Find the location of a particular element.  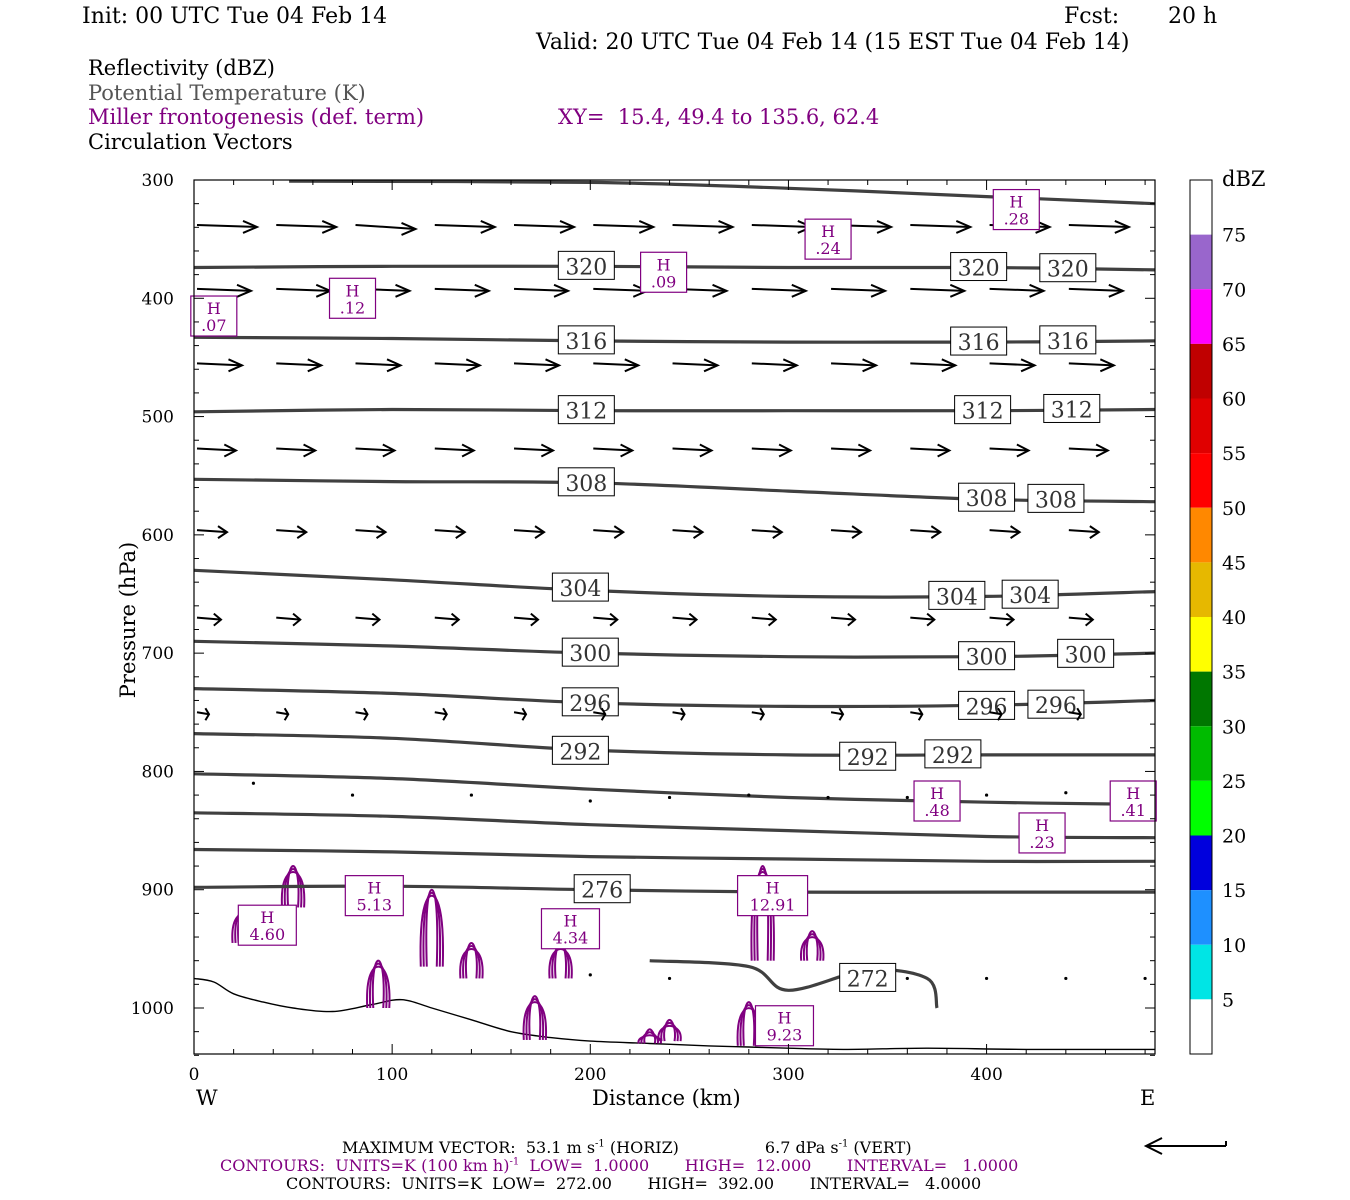

colorbar-tick-label: 35 is located at coordinates (1234, 673).